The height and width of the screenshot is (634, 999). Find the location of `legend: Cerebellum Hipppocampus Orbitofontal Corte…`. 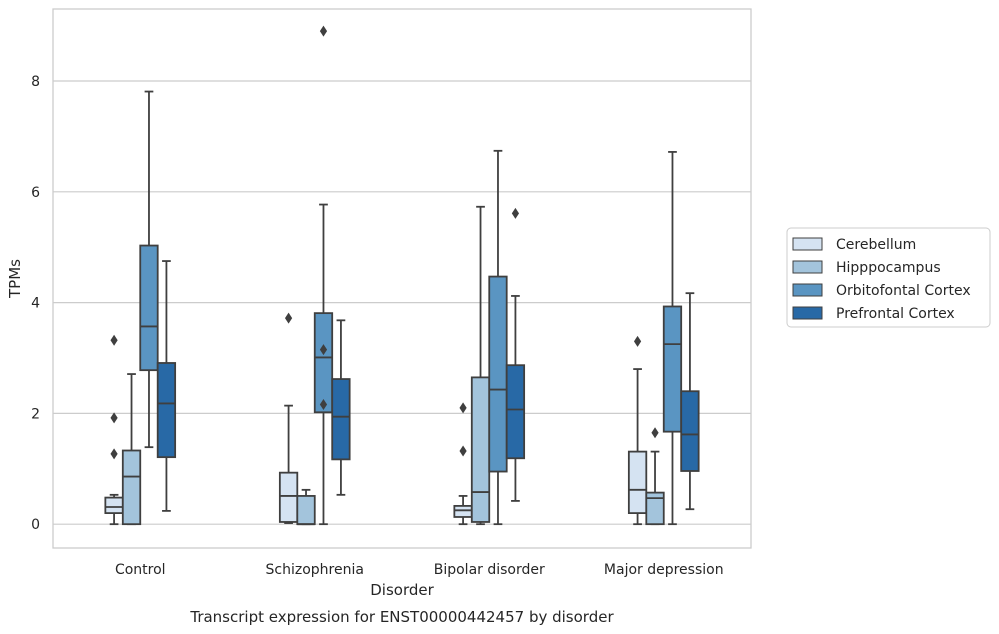

legend: Cerebellum Hipppocampus Orbitofontal Corte… is located at coordinates (888, 277).